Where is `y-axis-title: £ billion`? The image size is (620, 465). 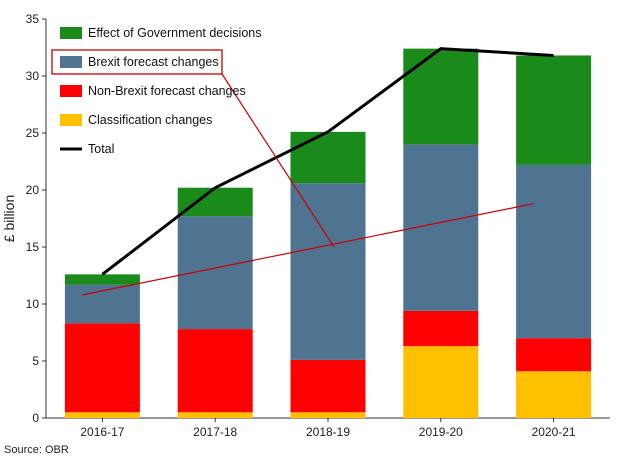 y-axis-title: £ billion is located at coordinates (9, 218).